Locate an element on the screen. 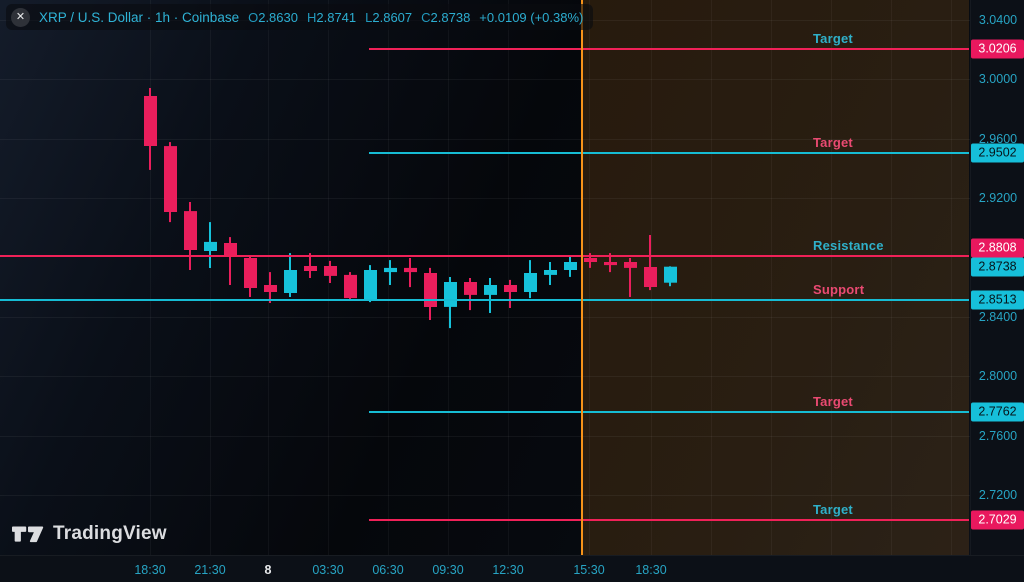 Image resolution: width=1024 pixels, height=582 pixels. session-vline is located at coordinates (582, 277).